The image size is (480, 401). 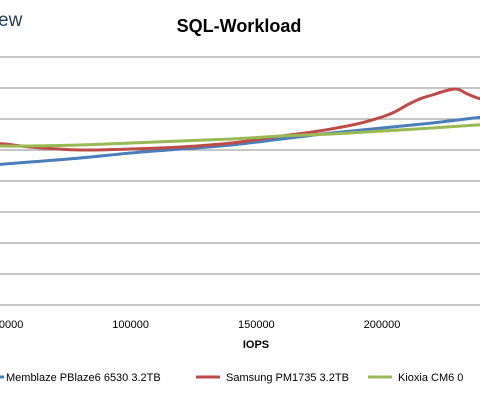 What do you see at coordinates (382, 325) in the screenshot?
I see `x-tick-label: 200000` at bounding box center [382, 325].